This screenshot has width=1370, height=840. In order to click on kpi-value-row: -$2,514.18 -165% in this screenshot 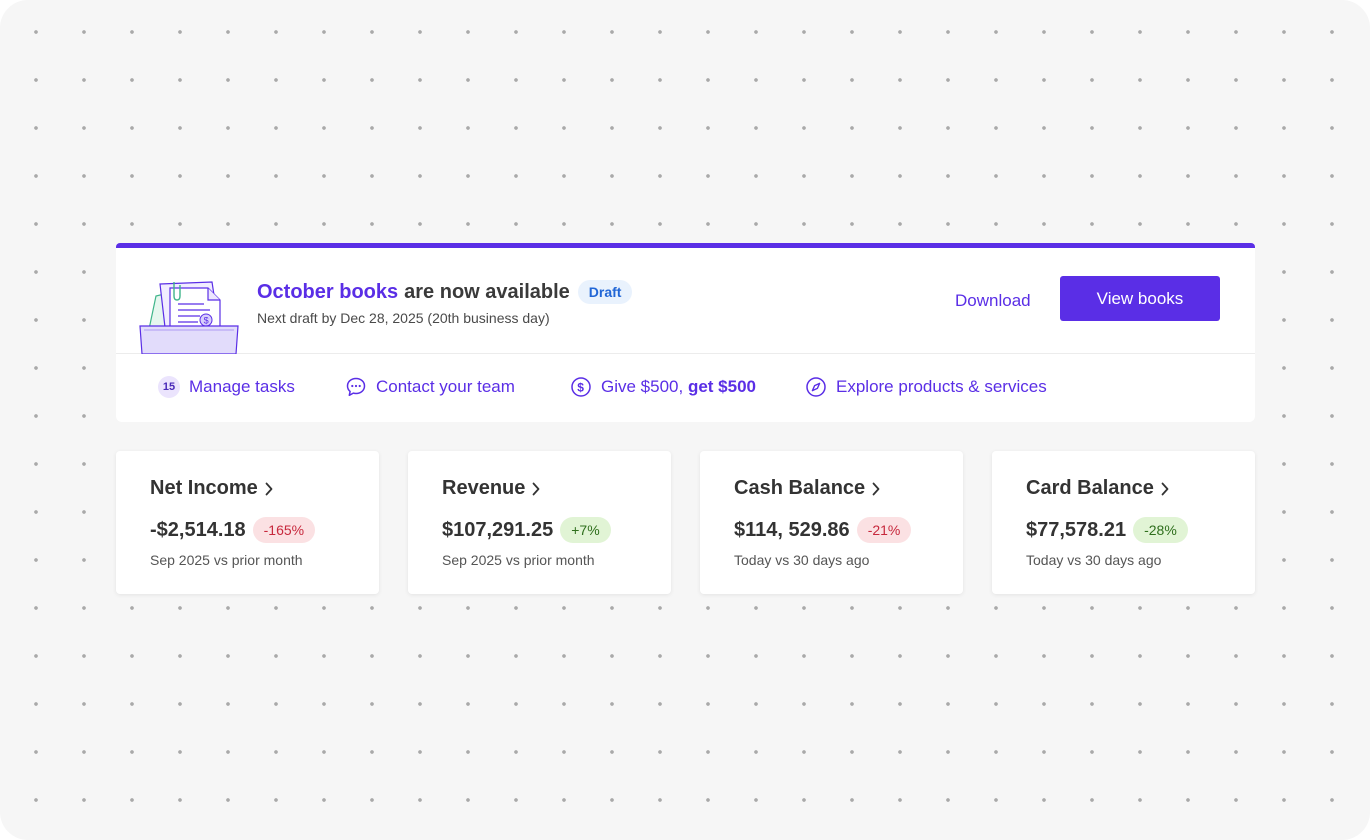, I will do `click(233, 530)`.